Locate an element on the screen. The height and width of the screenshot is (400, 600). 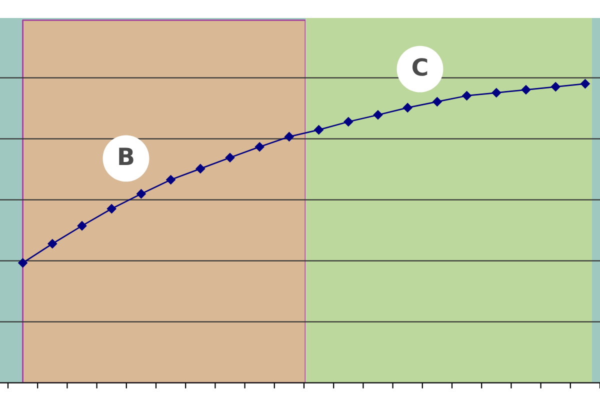
text: C is located at coordinates (420, 67).